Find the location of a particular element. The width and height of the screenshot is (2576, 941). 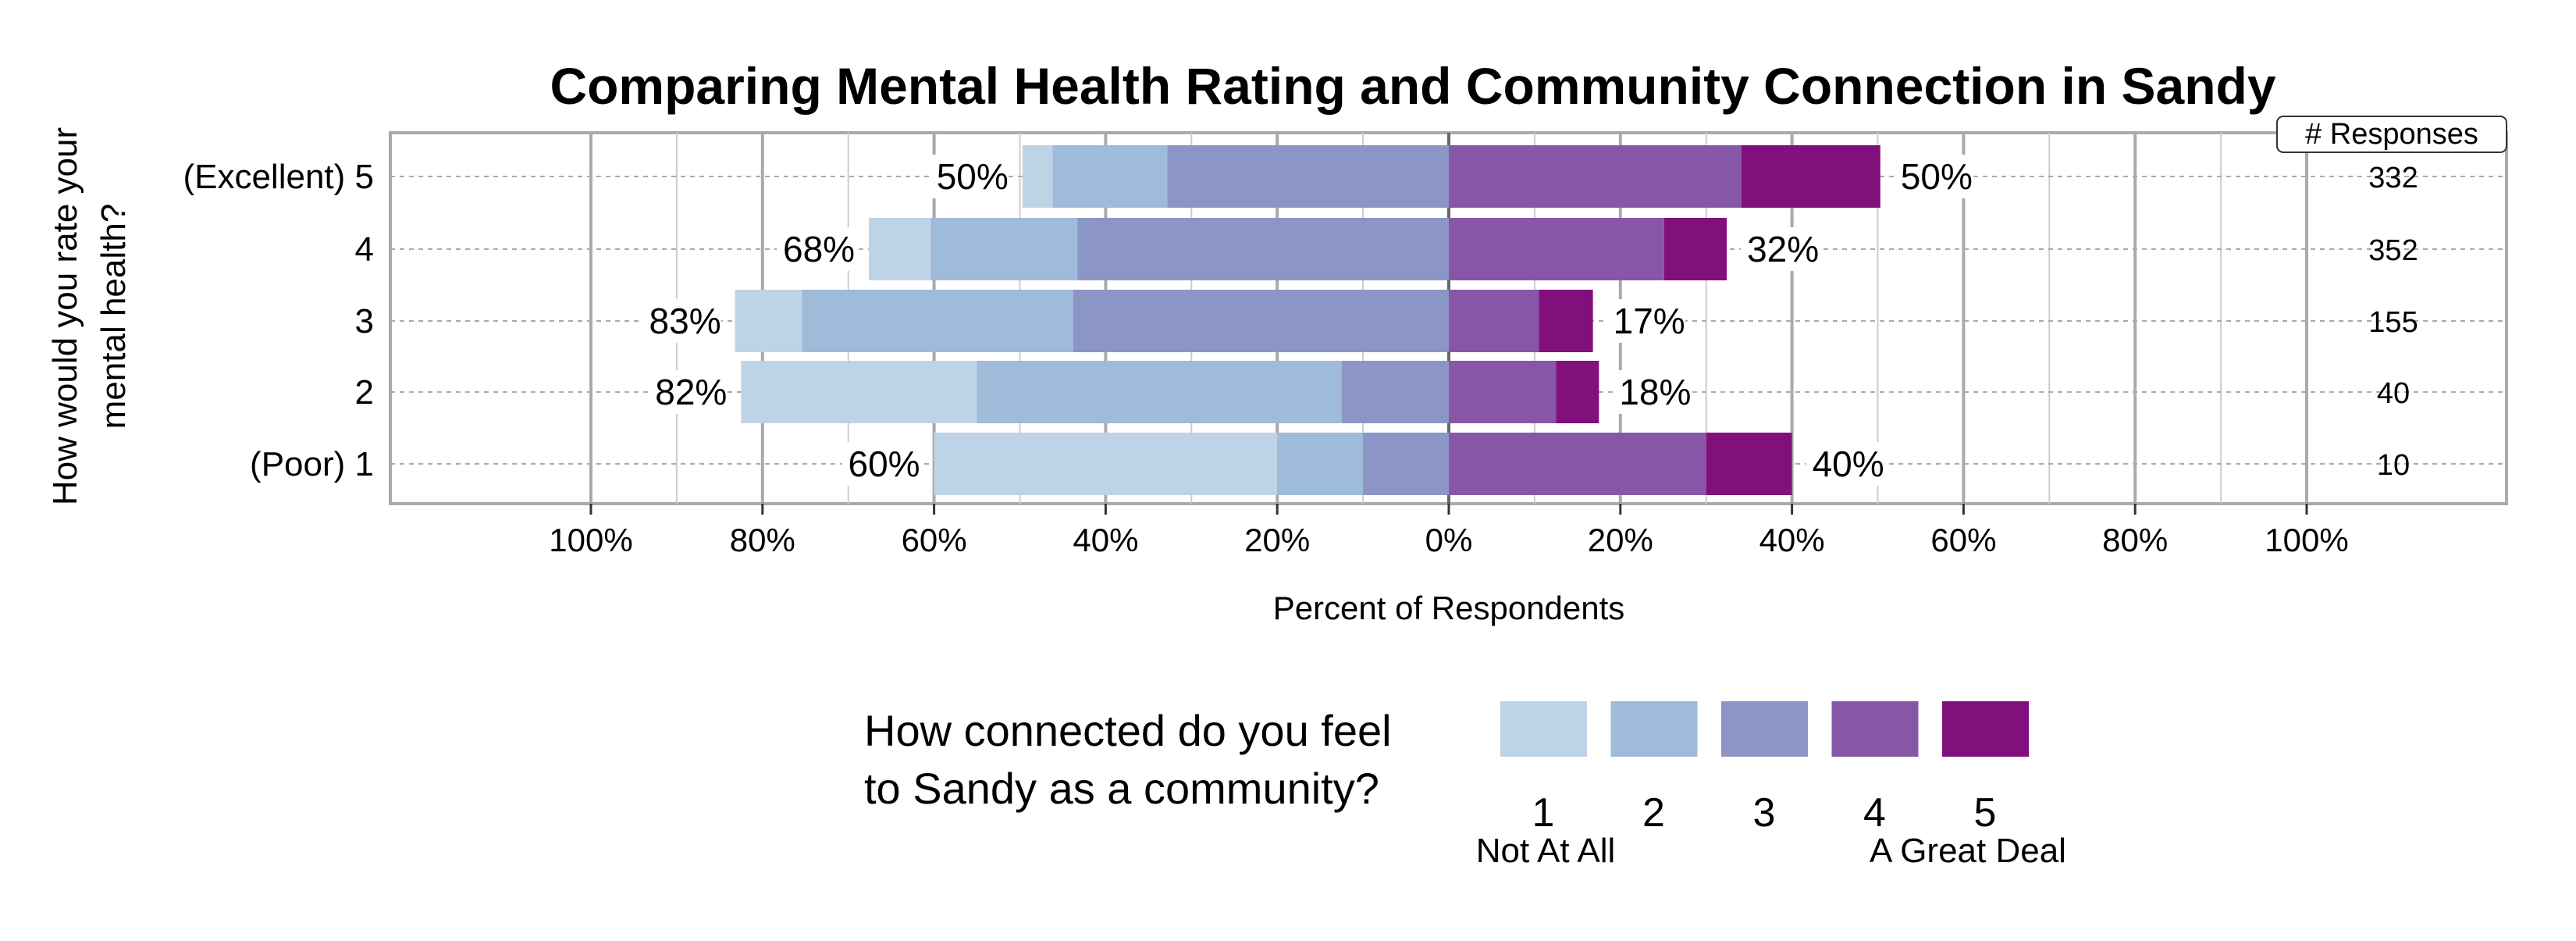

legend-high-label: A Great Deal is located at coordinates (1968, 851).